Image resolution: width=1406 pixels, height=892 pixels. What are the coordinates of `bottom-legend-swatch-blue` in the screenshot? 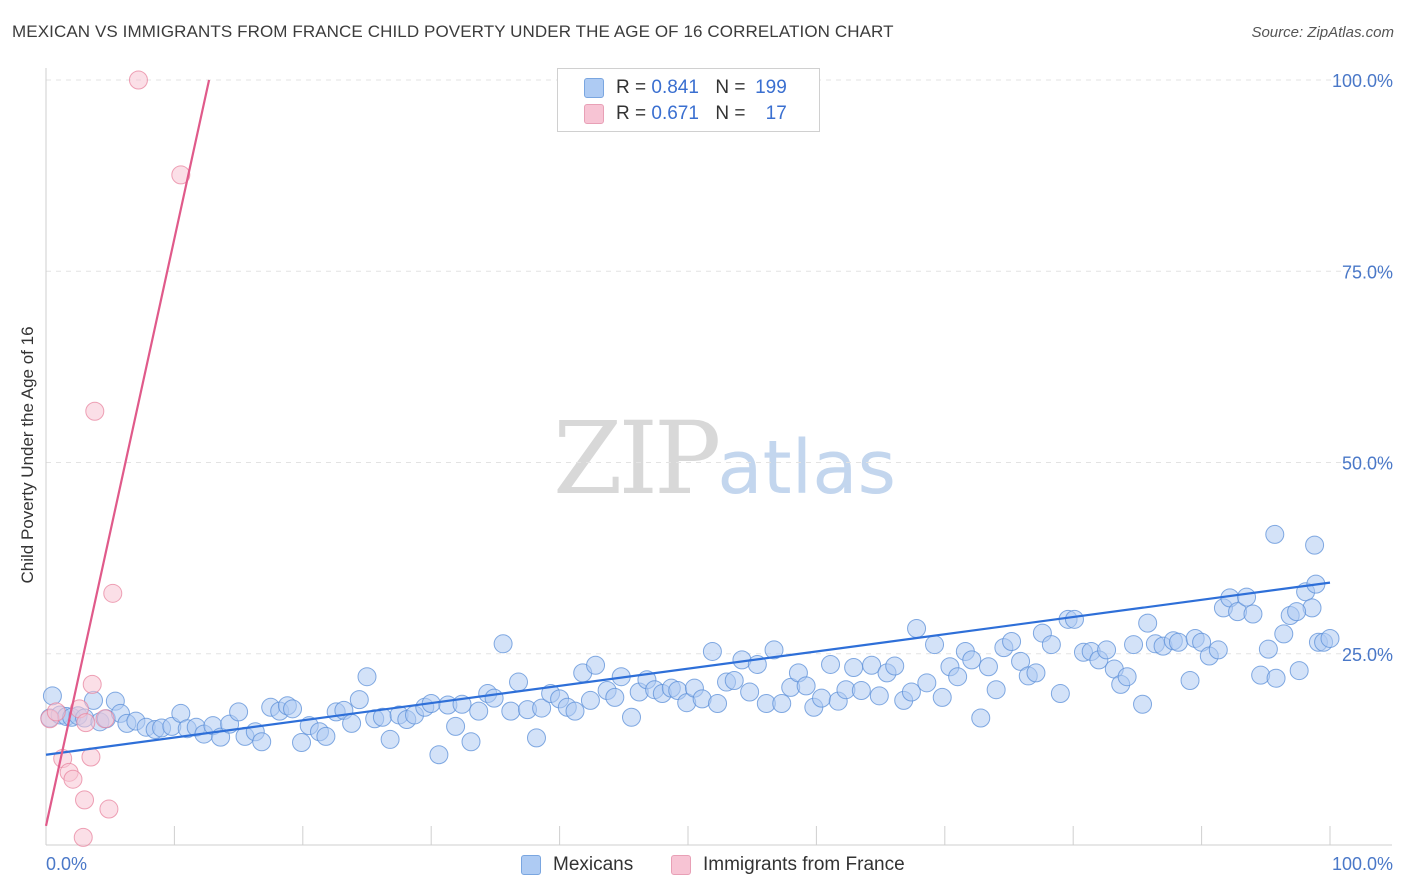 It's located at (531, 865).